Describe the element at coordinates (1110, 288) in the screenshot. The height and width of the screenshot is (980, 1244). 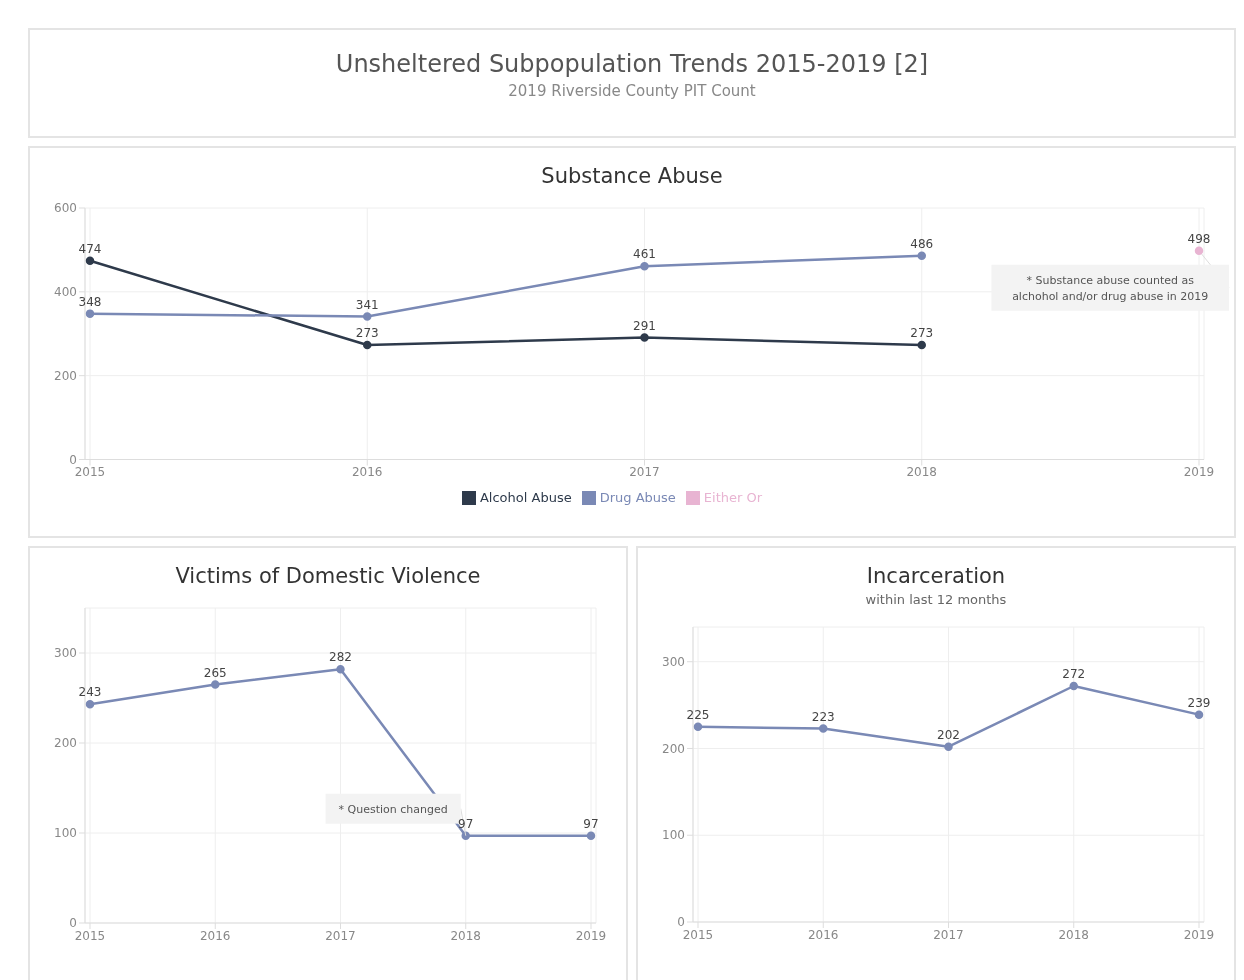
I see `annotation: * Substance abuse counted as alchohol and/or drug abuse in 2019` at that location.